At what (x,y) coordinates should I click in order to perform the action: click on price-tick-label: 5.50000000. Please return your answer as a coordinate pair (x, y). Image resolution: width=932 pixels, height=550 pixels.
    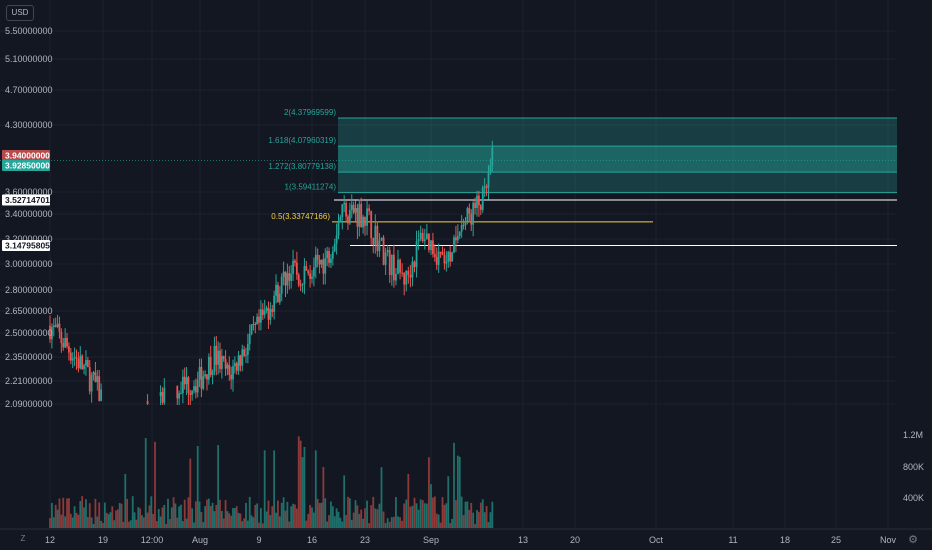
    Looking at the image, I should click on (29, 31).